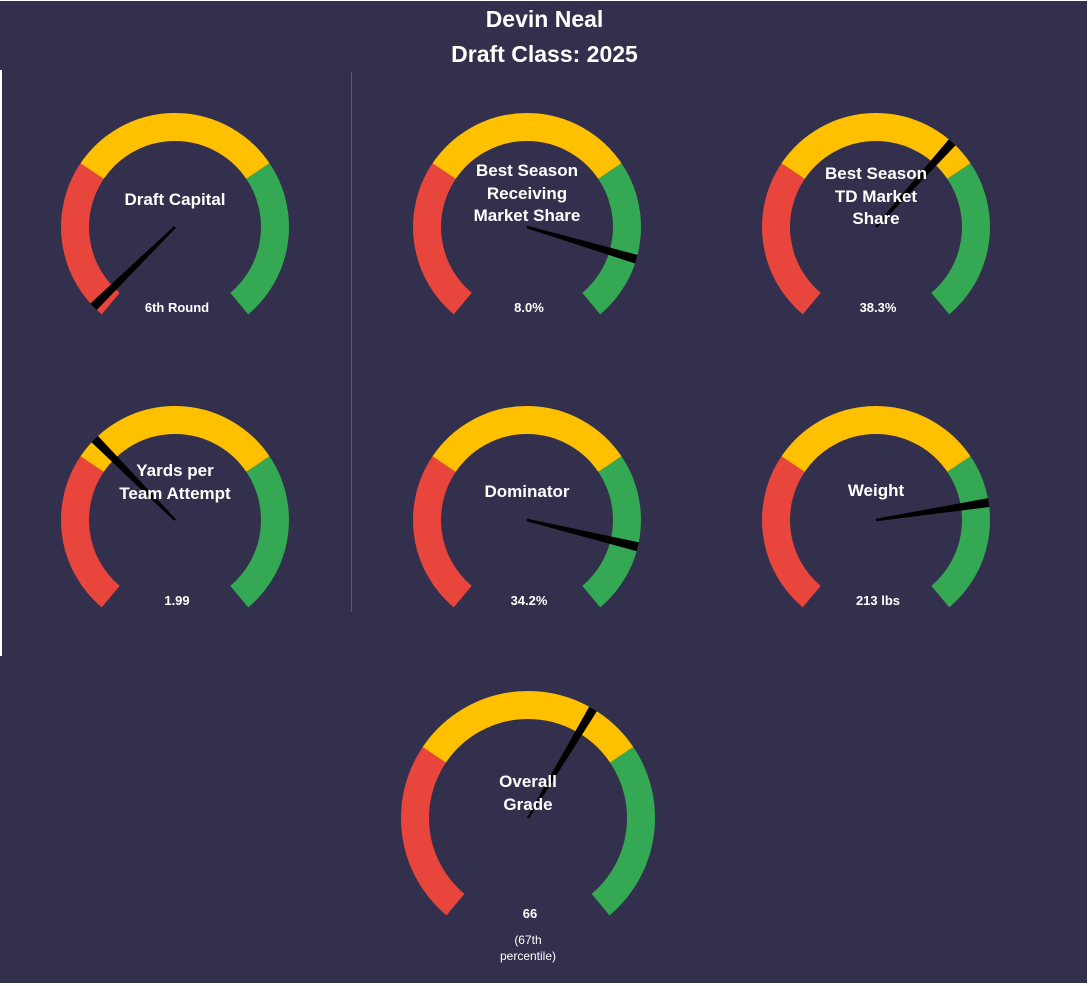  Describe the element at coordinates (1, 363) in the screenshot. I see `left-gap` at that location.